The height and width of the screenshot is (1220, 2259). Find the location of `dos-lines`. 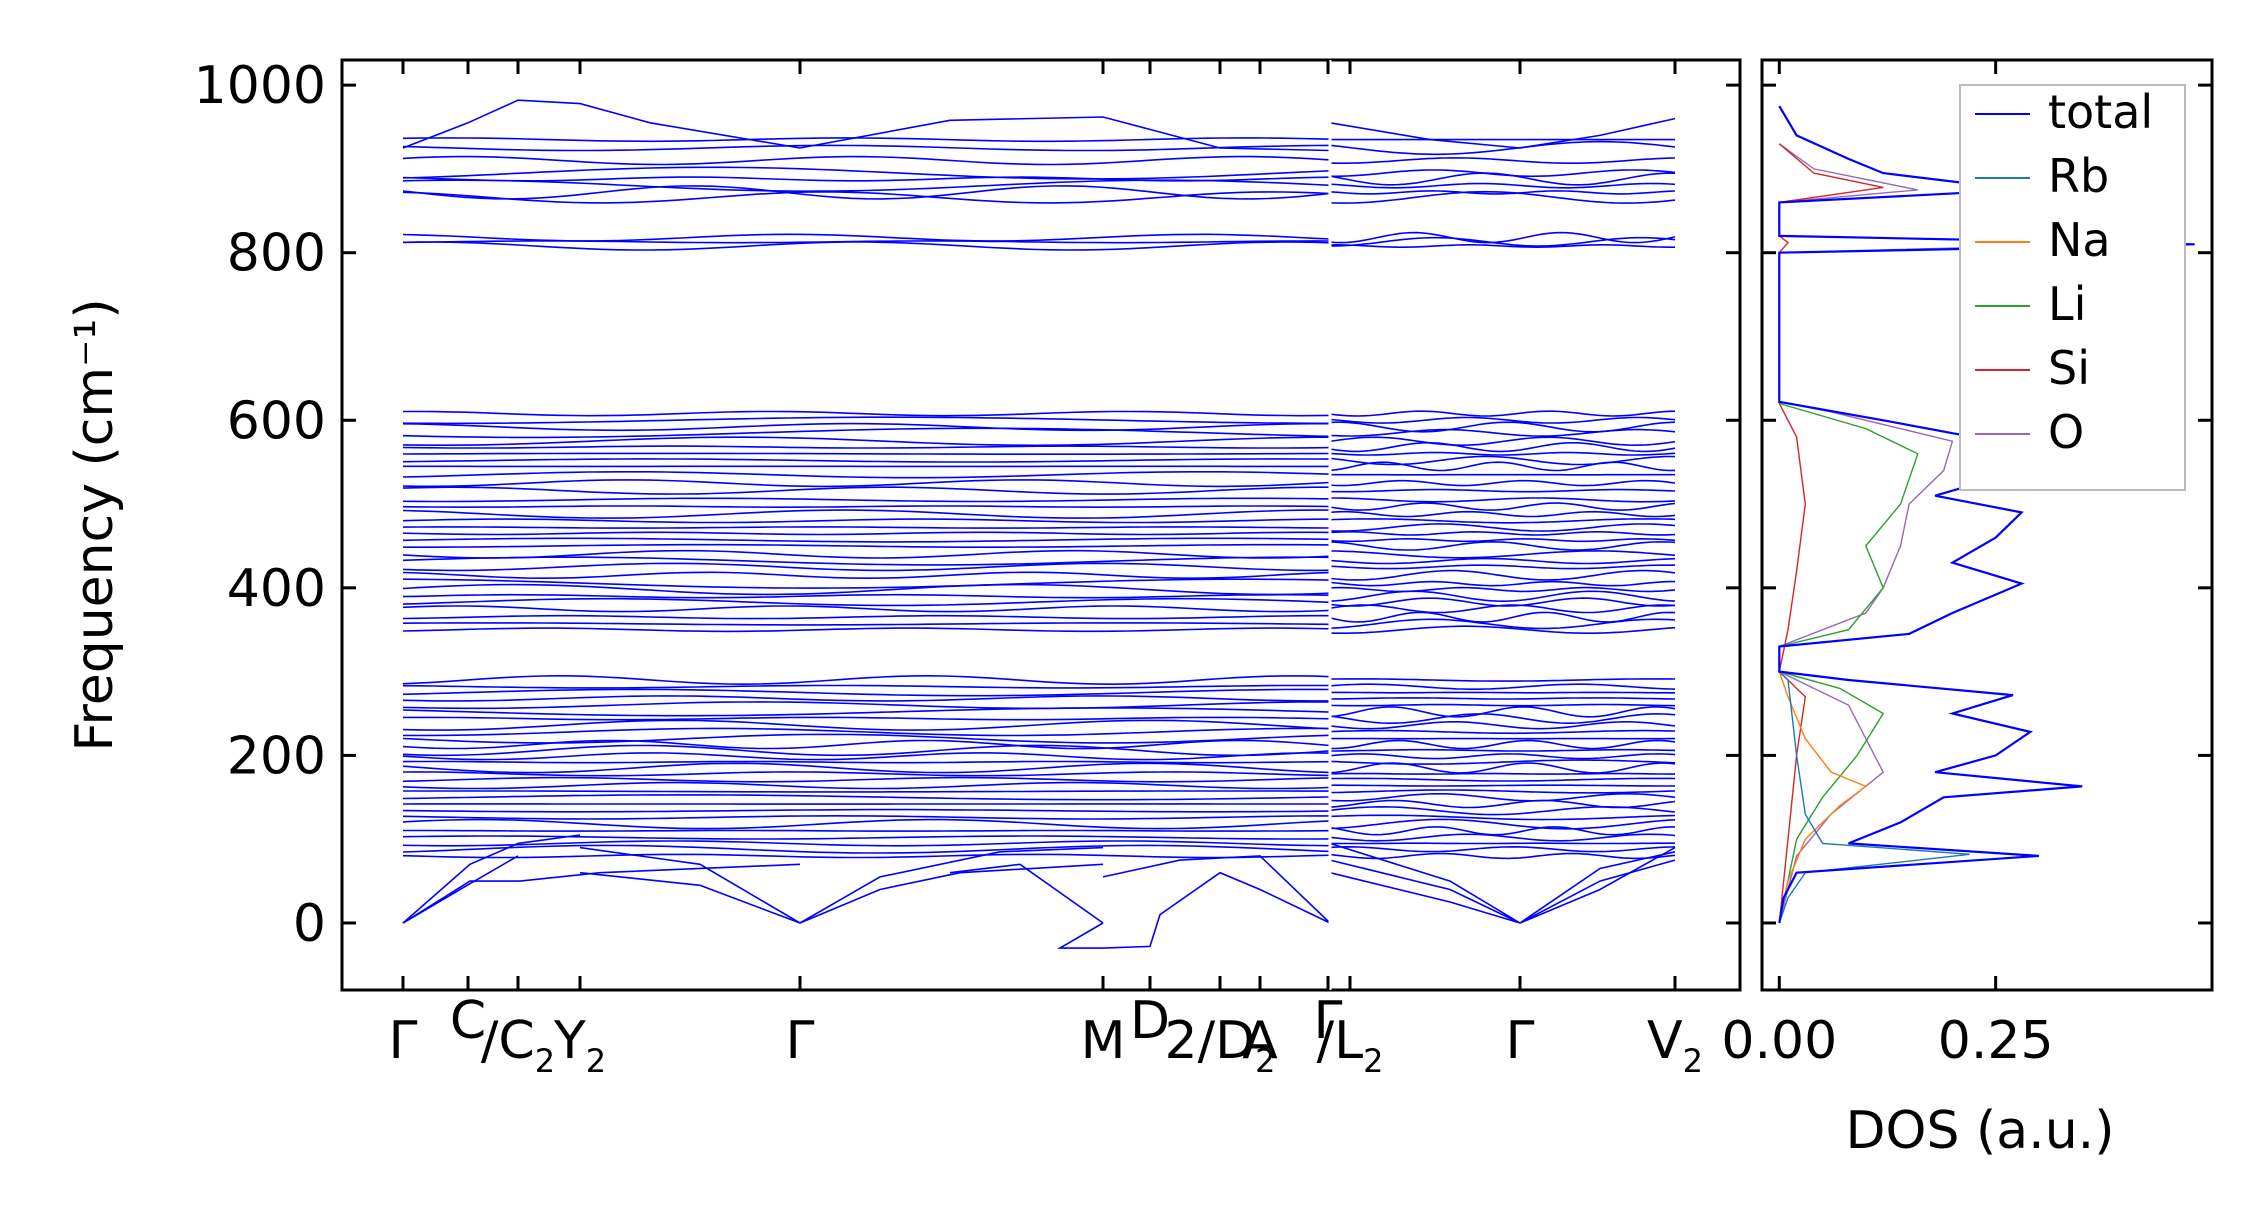

dos-lines is located at coordinates (1986, 514).